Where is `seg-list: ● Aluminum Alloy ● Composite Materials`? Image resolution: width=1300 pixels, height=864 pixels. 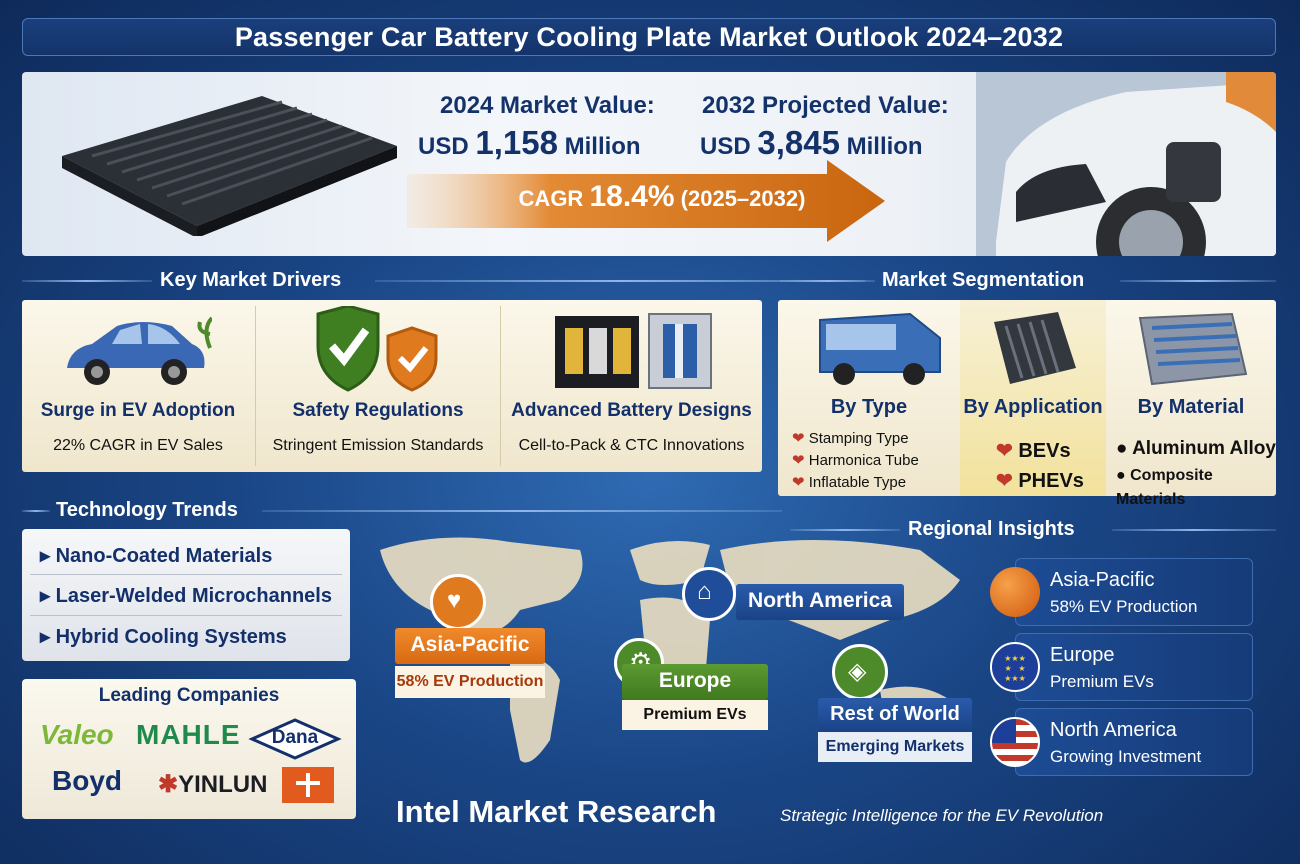
seg-list: ● Aluminum Alloy ● Composite Materials is located at coordinates (1196, 473).